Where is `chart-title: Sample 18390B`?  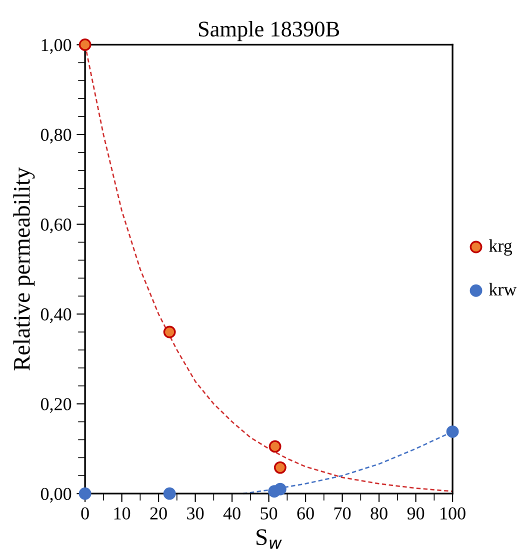 chart-title: Sample 18390B is located at coordinates (269, 31).